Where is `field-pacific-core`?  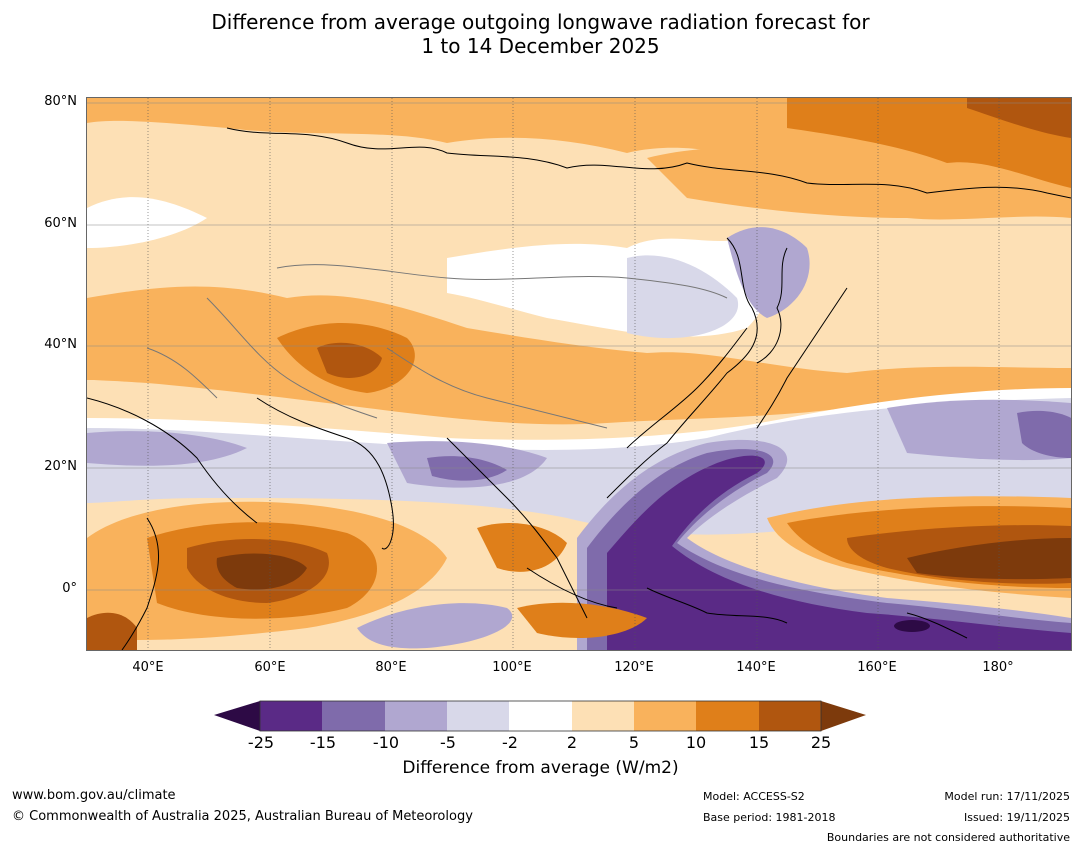 field-pacific-core is located at coordinates (989, 559).